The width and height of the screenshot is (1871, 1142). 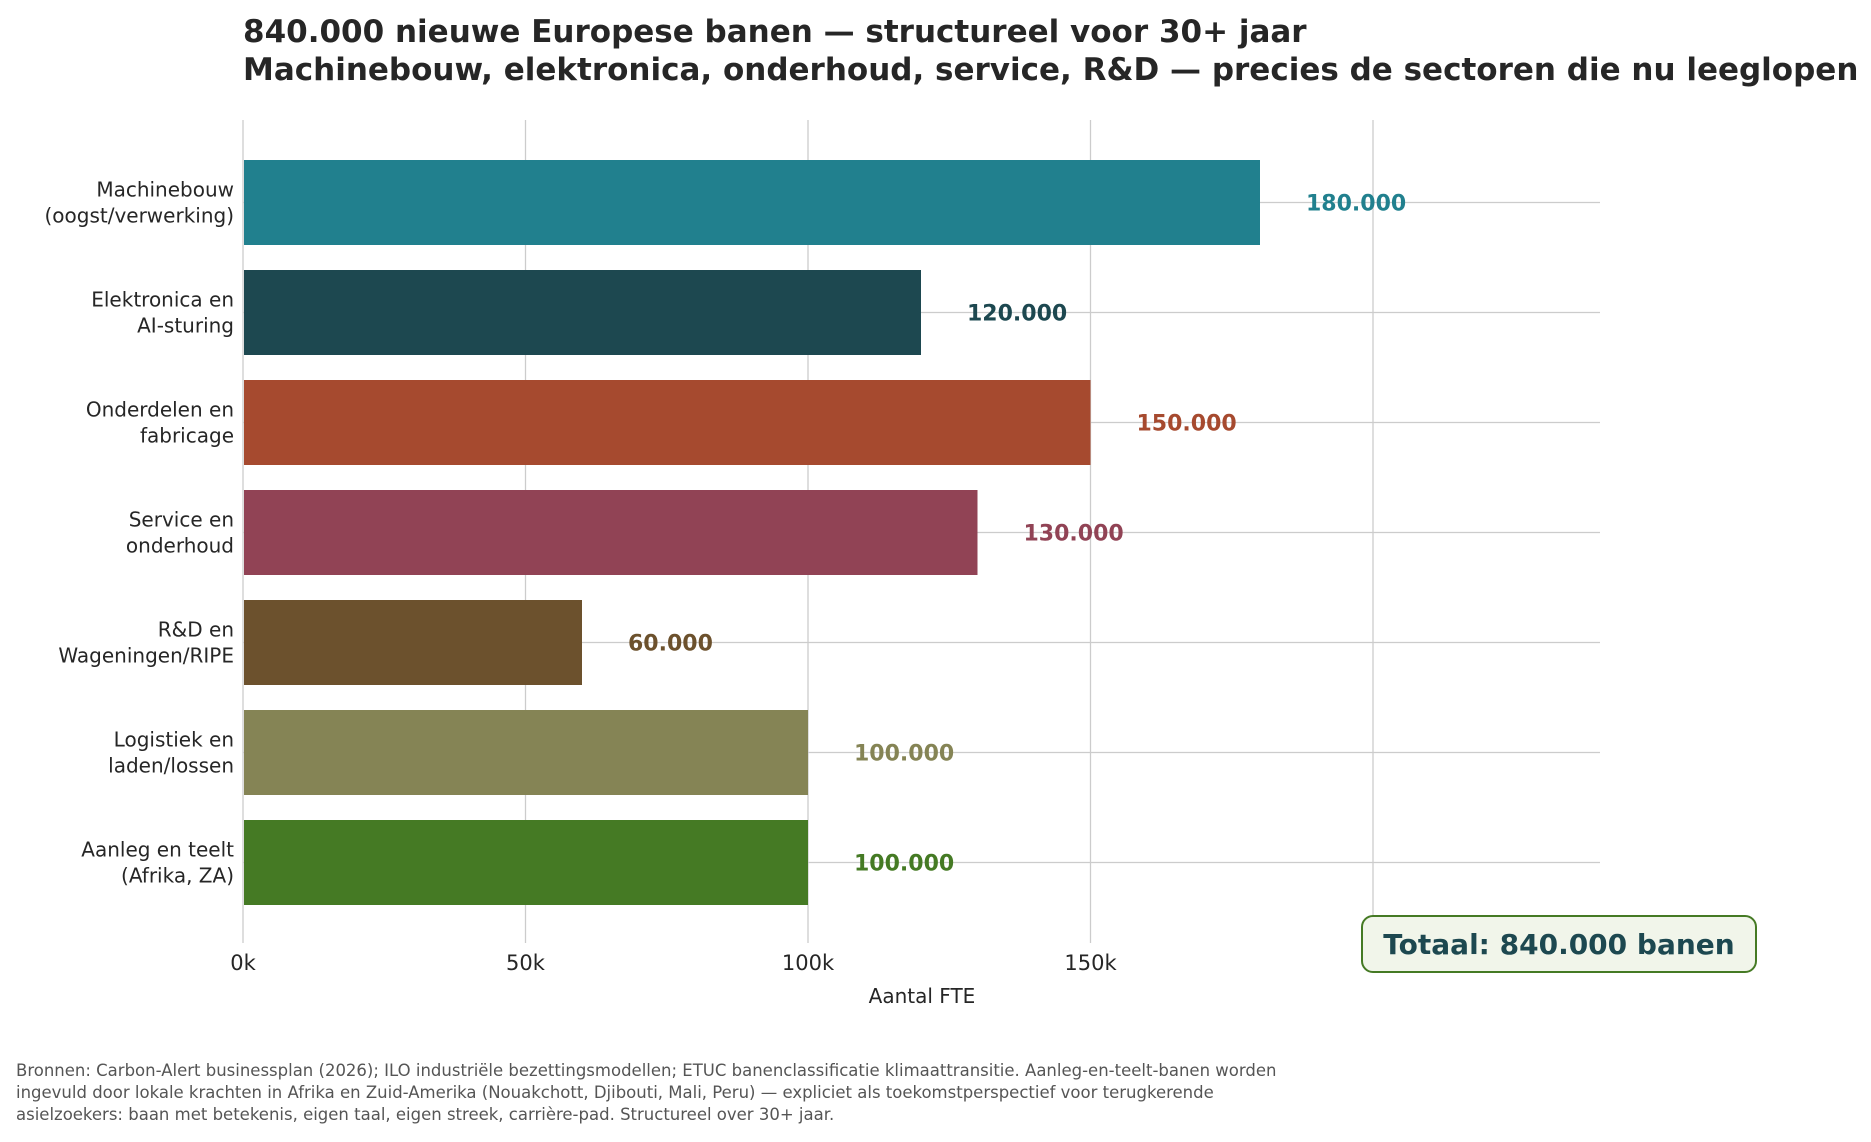 I want to click on x-axis-label: Aantal FTE, so click(x=922, y=996).